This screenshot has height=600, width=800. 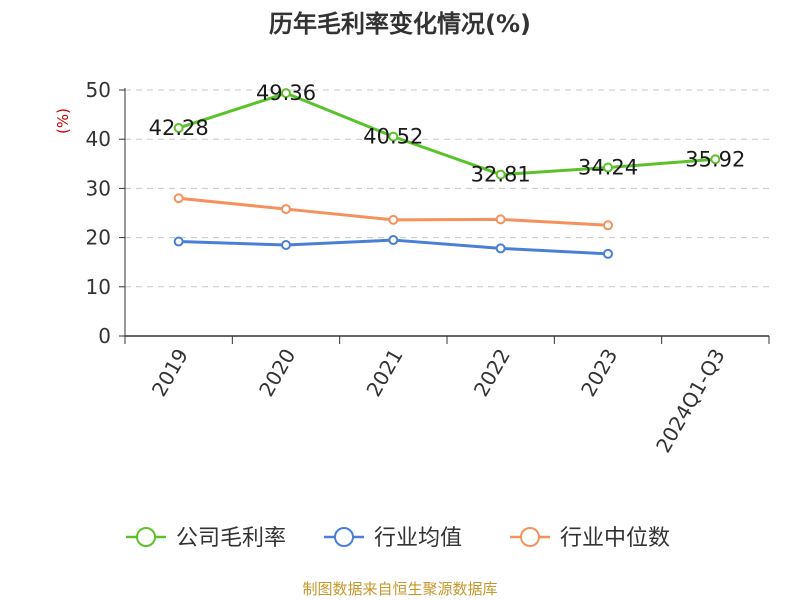 I want to click on data-label: 34.24, so click(x=608, y=168).